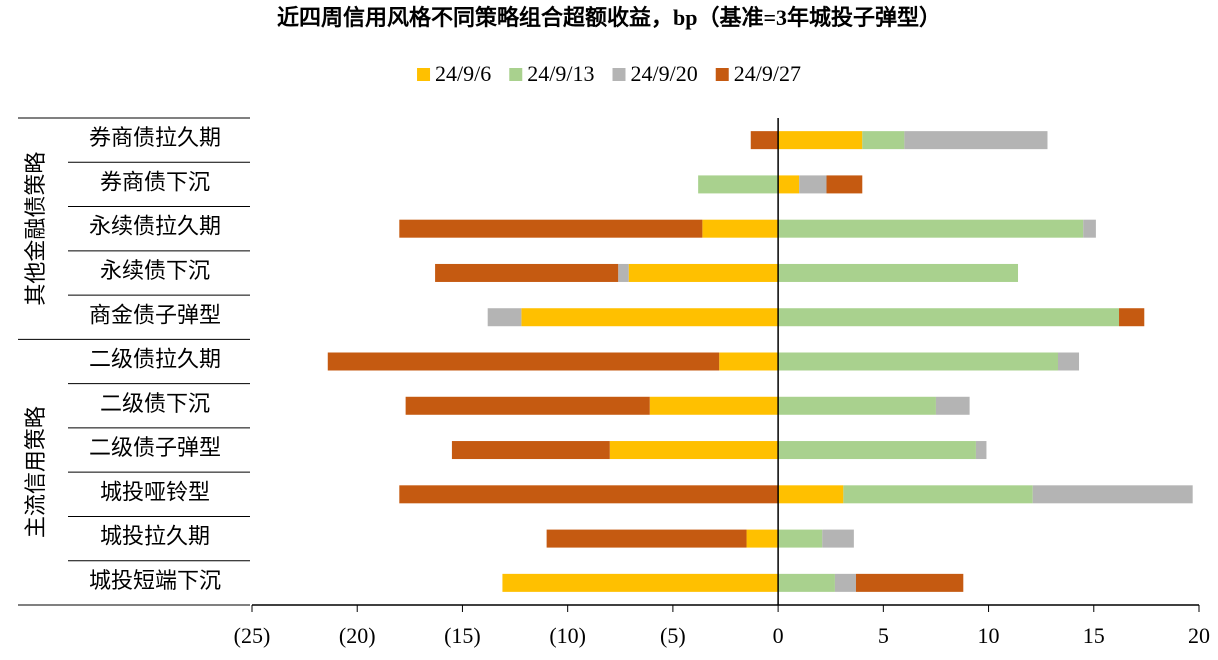 This screenshot has height=660, width=1218. What do you see at coordinates (1199, 635) in the screenshot?
I see `x-tick-label: 20` at bounding box center [1199, 635].